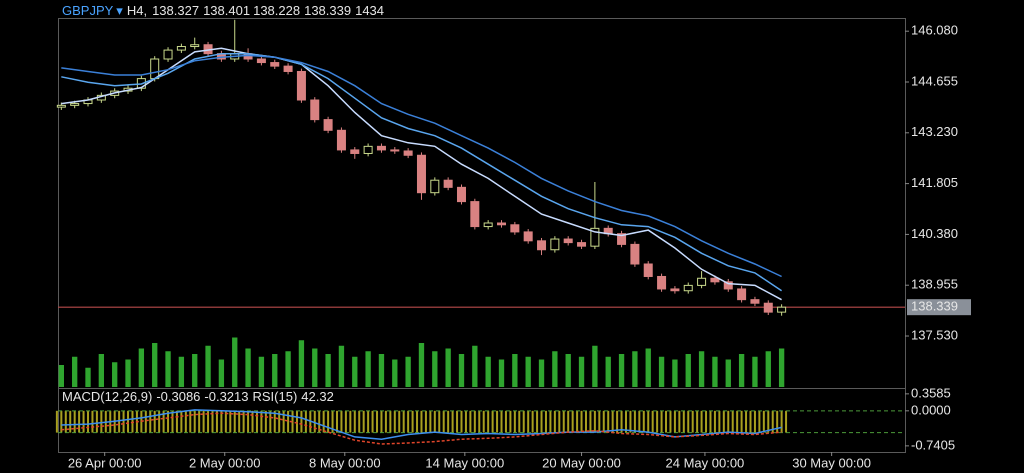 This screenshot has height=473, width=1024. Describe the element at coordinates (178, 396) in the screenshot. I see `macd-main: -0.3086` at that location.